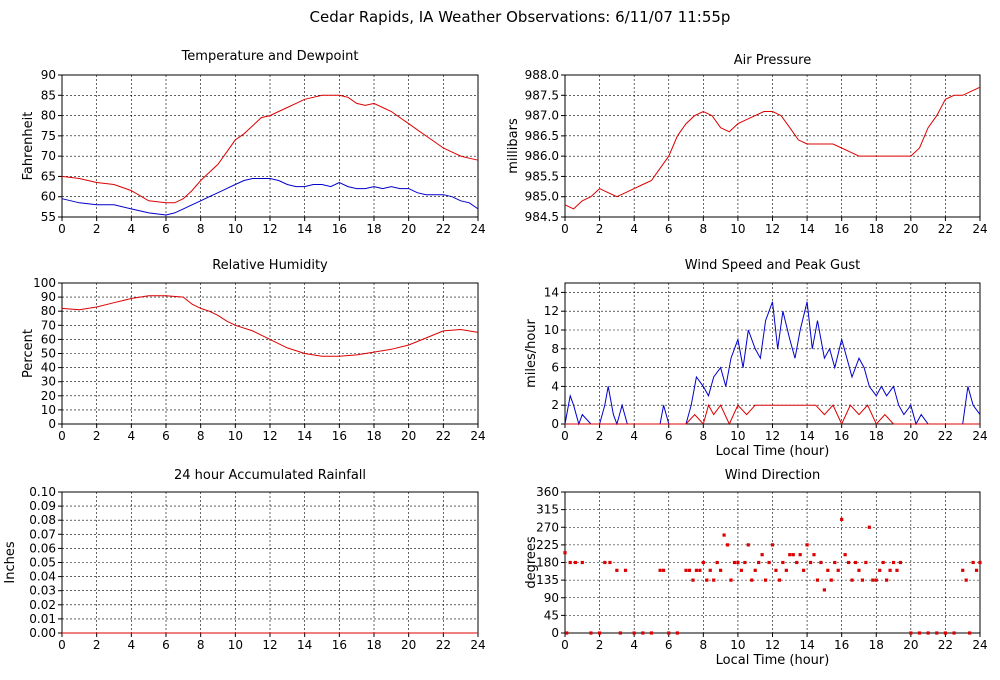 This screenshot has width=1000, height=680. Describe the element at coordinates (42, 563) in the screenshot. I see `y-tick-label: 0.05` at that location.